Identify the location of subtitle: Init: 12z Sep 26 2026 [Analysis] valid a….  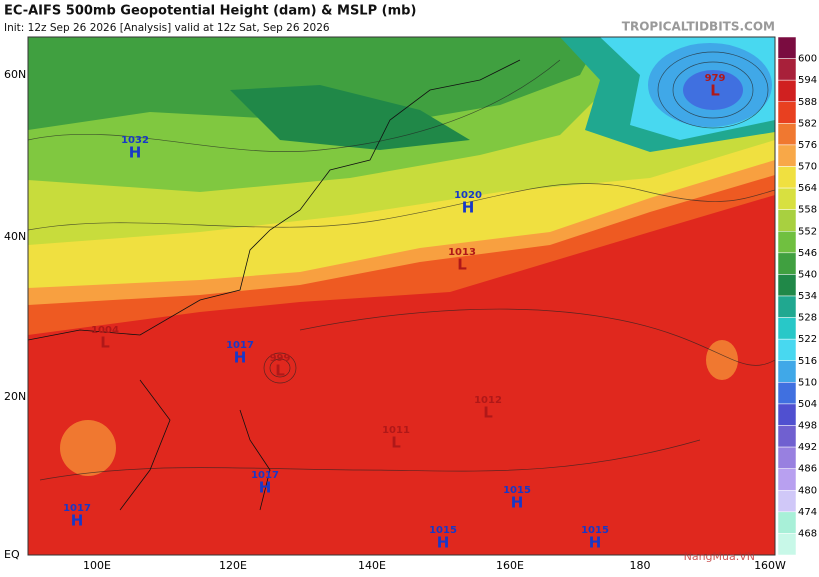
(167, 28).